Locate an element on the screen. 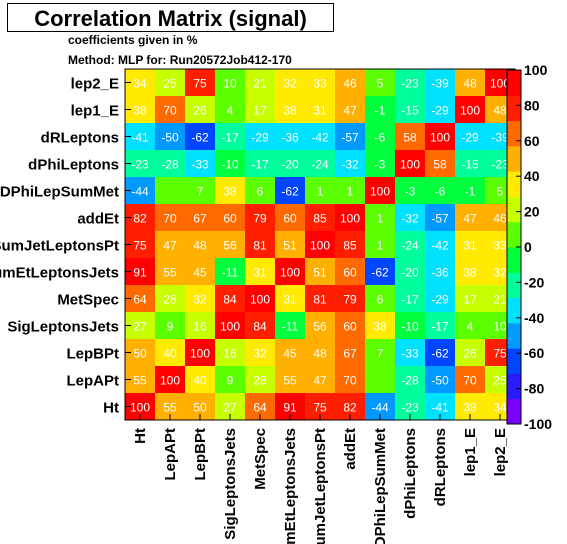  x-axis-label: lep2_E is located at coordinates (500, 452).